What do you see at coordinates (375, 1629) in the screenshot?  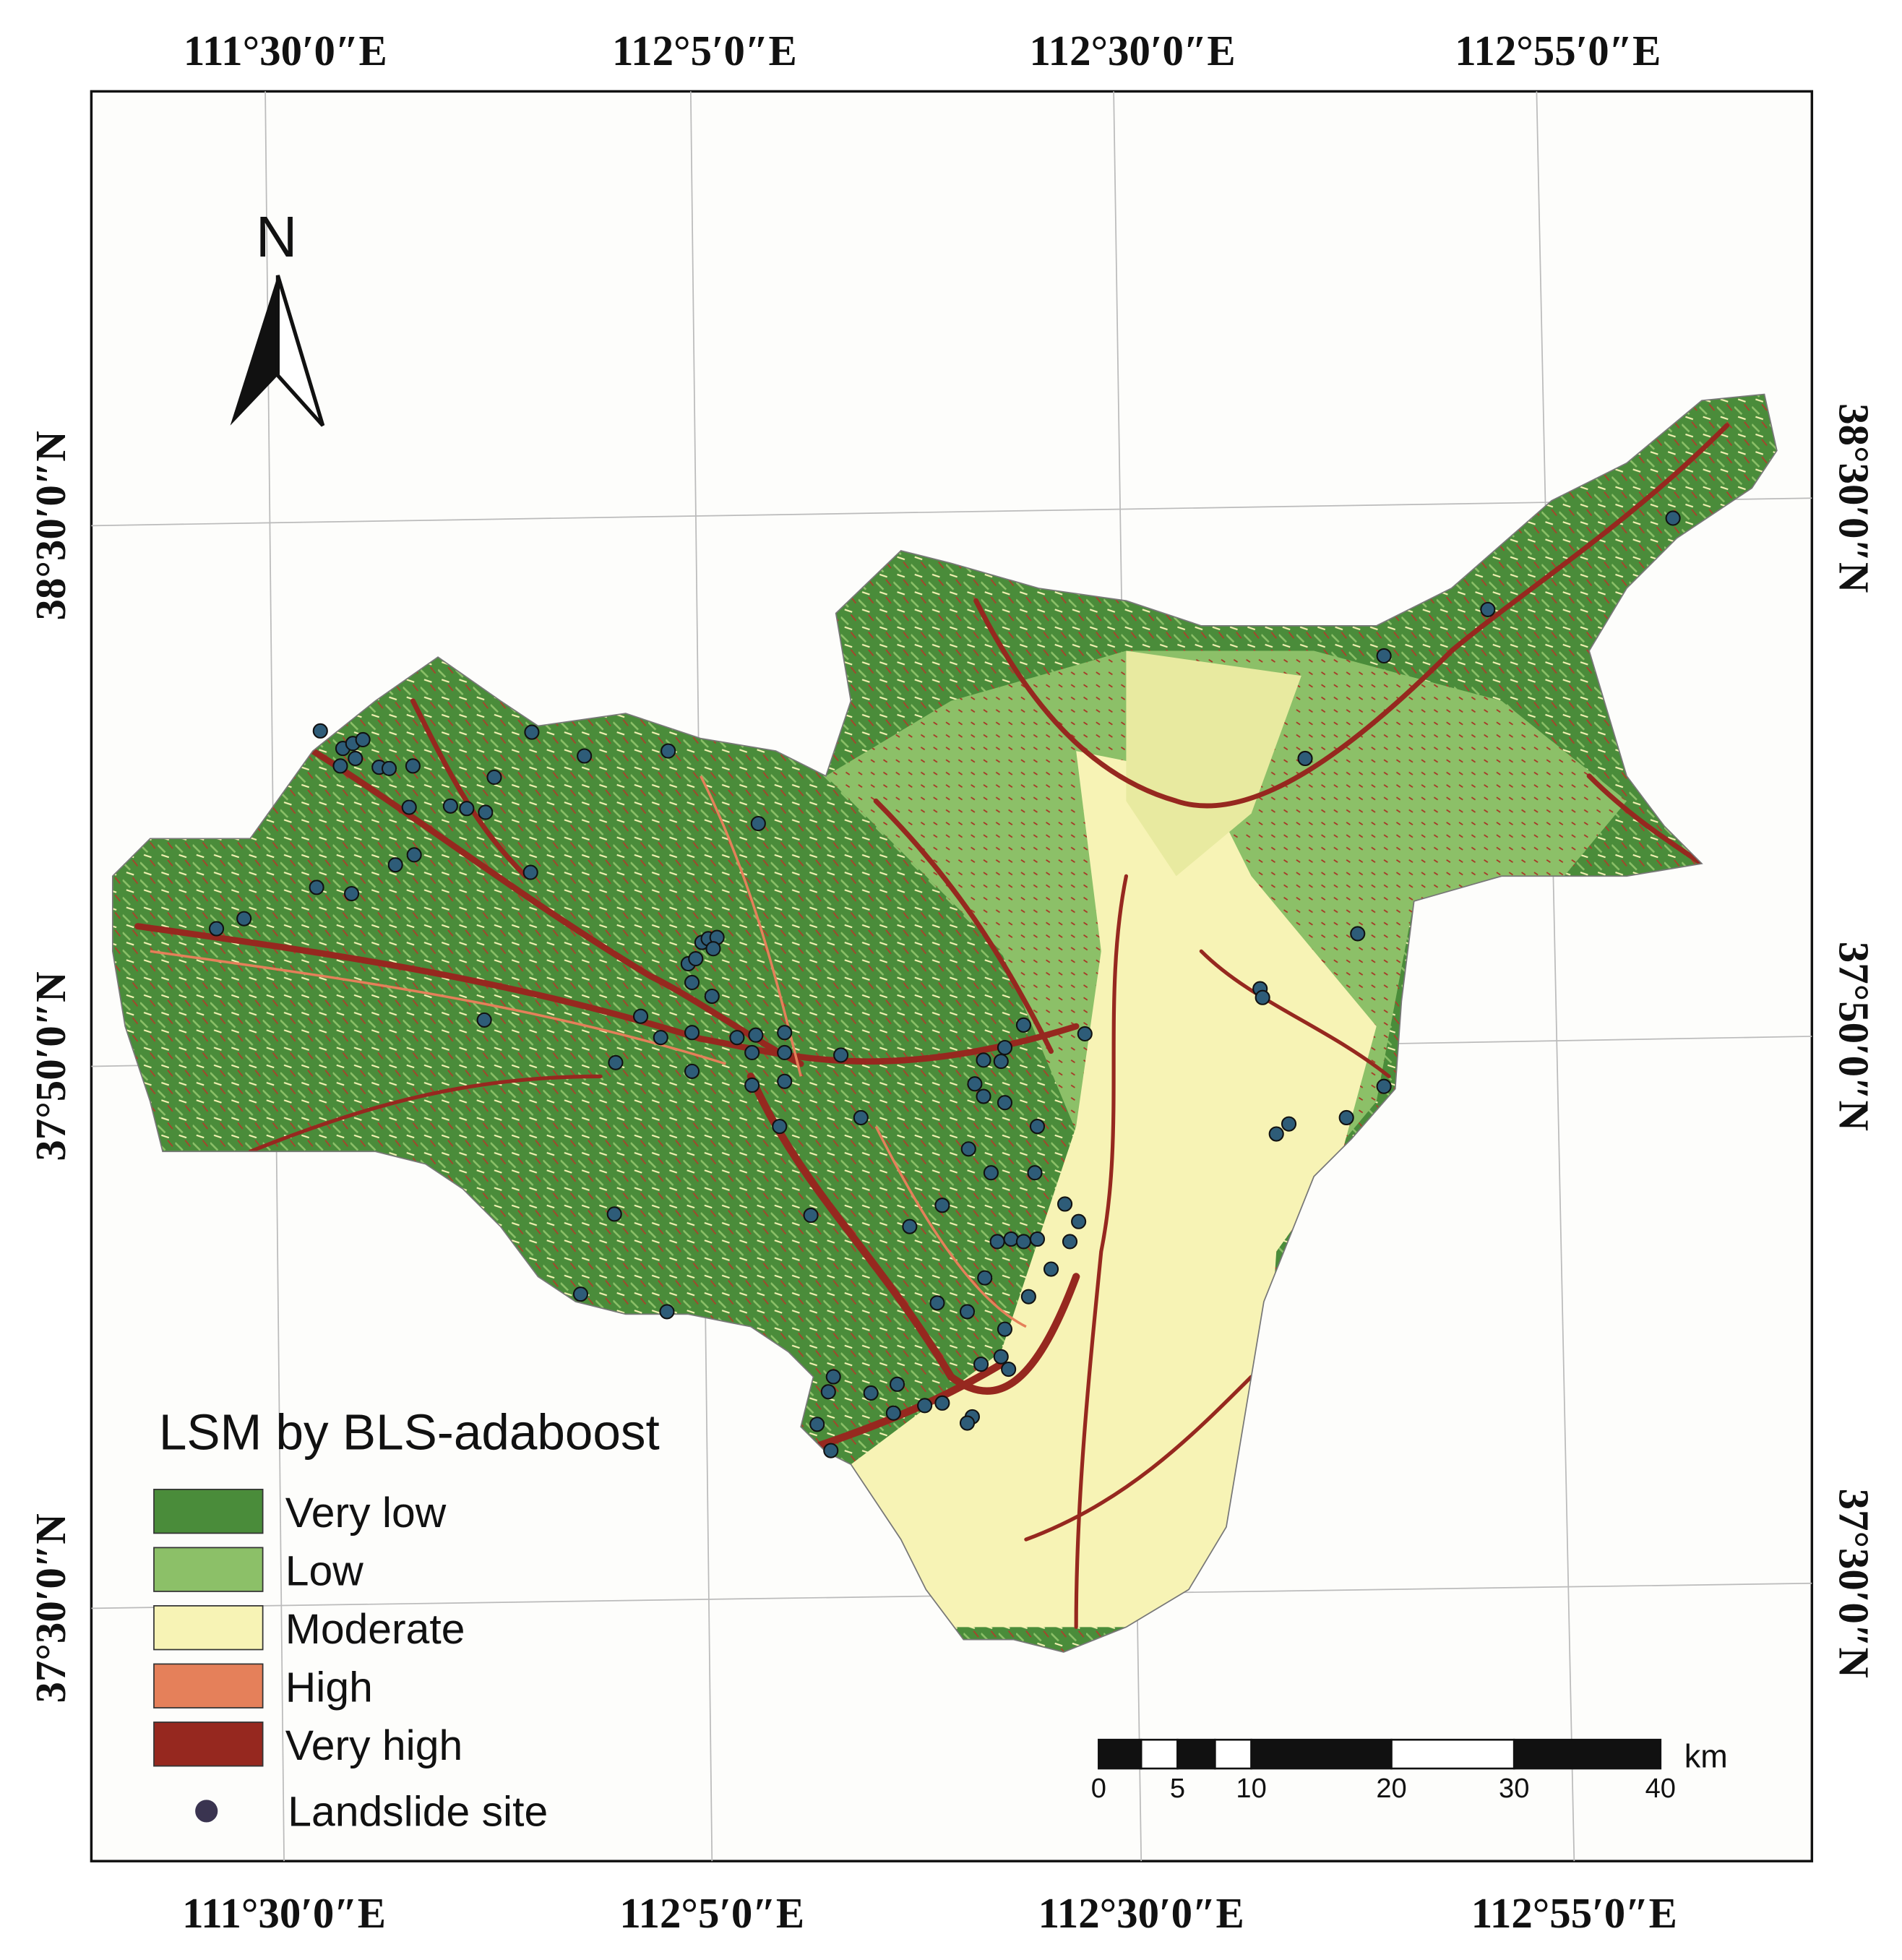 I see `legend-label: Moderate` at bounding box center [375, 1629].